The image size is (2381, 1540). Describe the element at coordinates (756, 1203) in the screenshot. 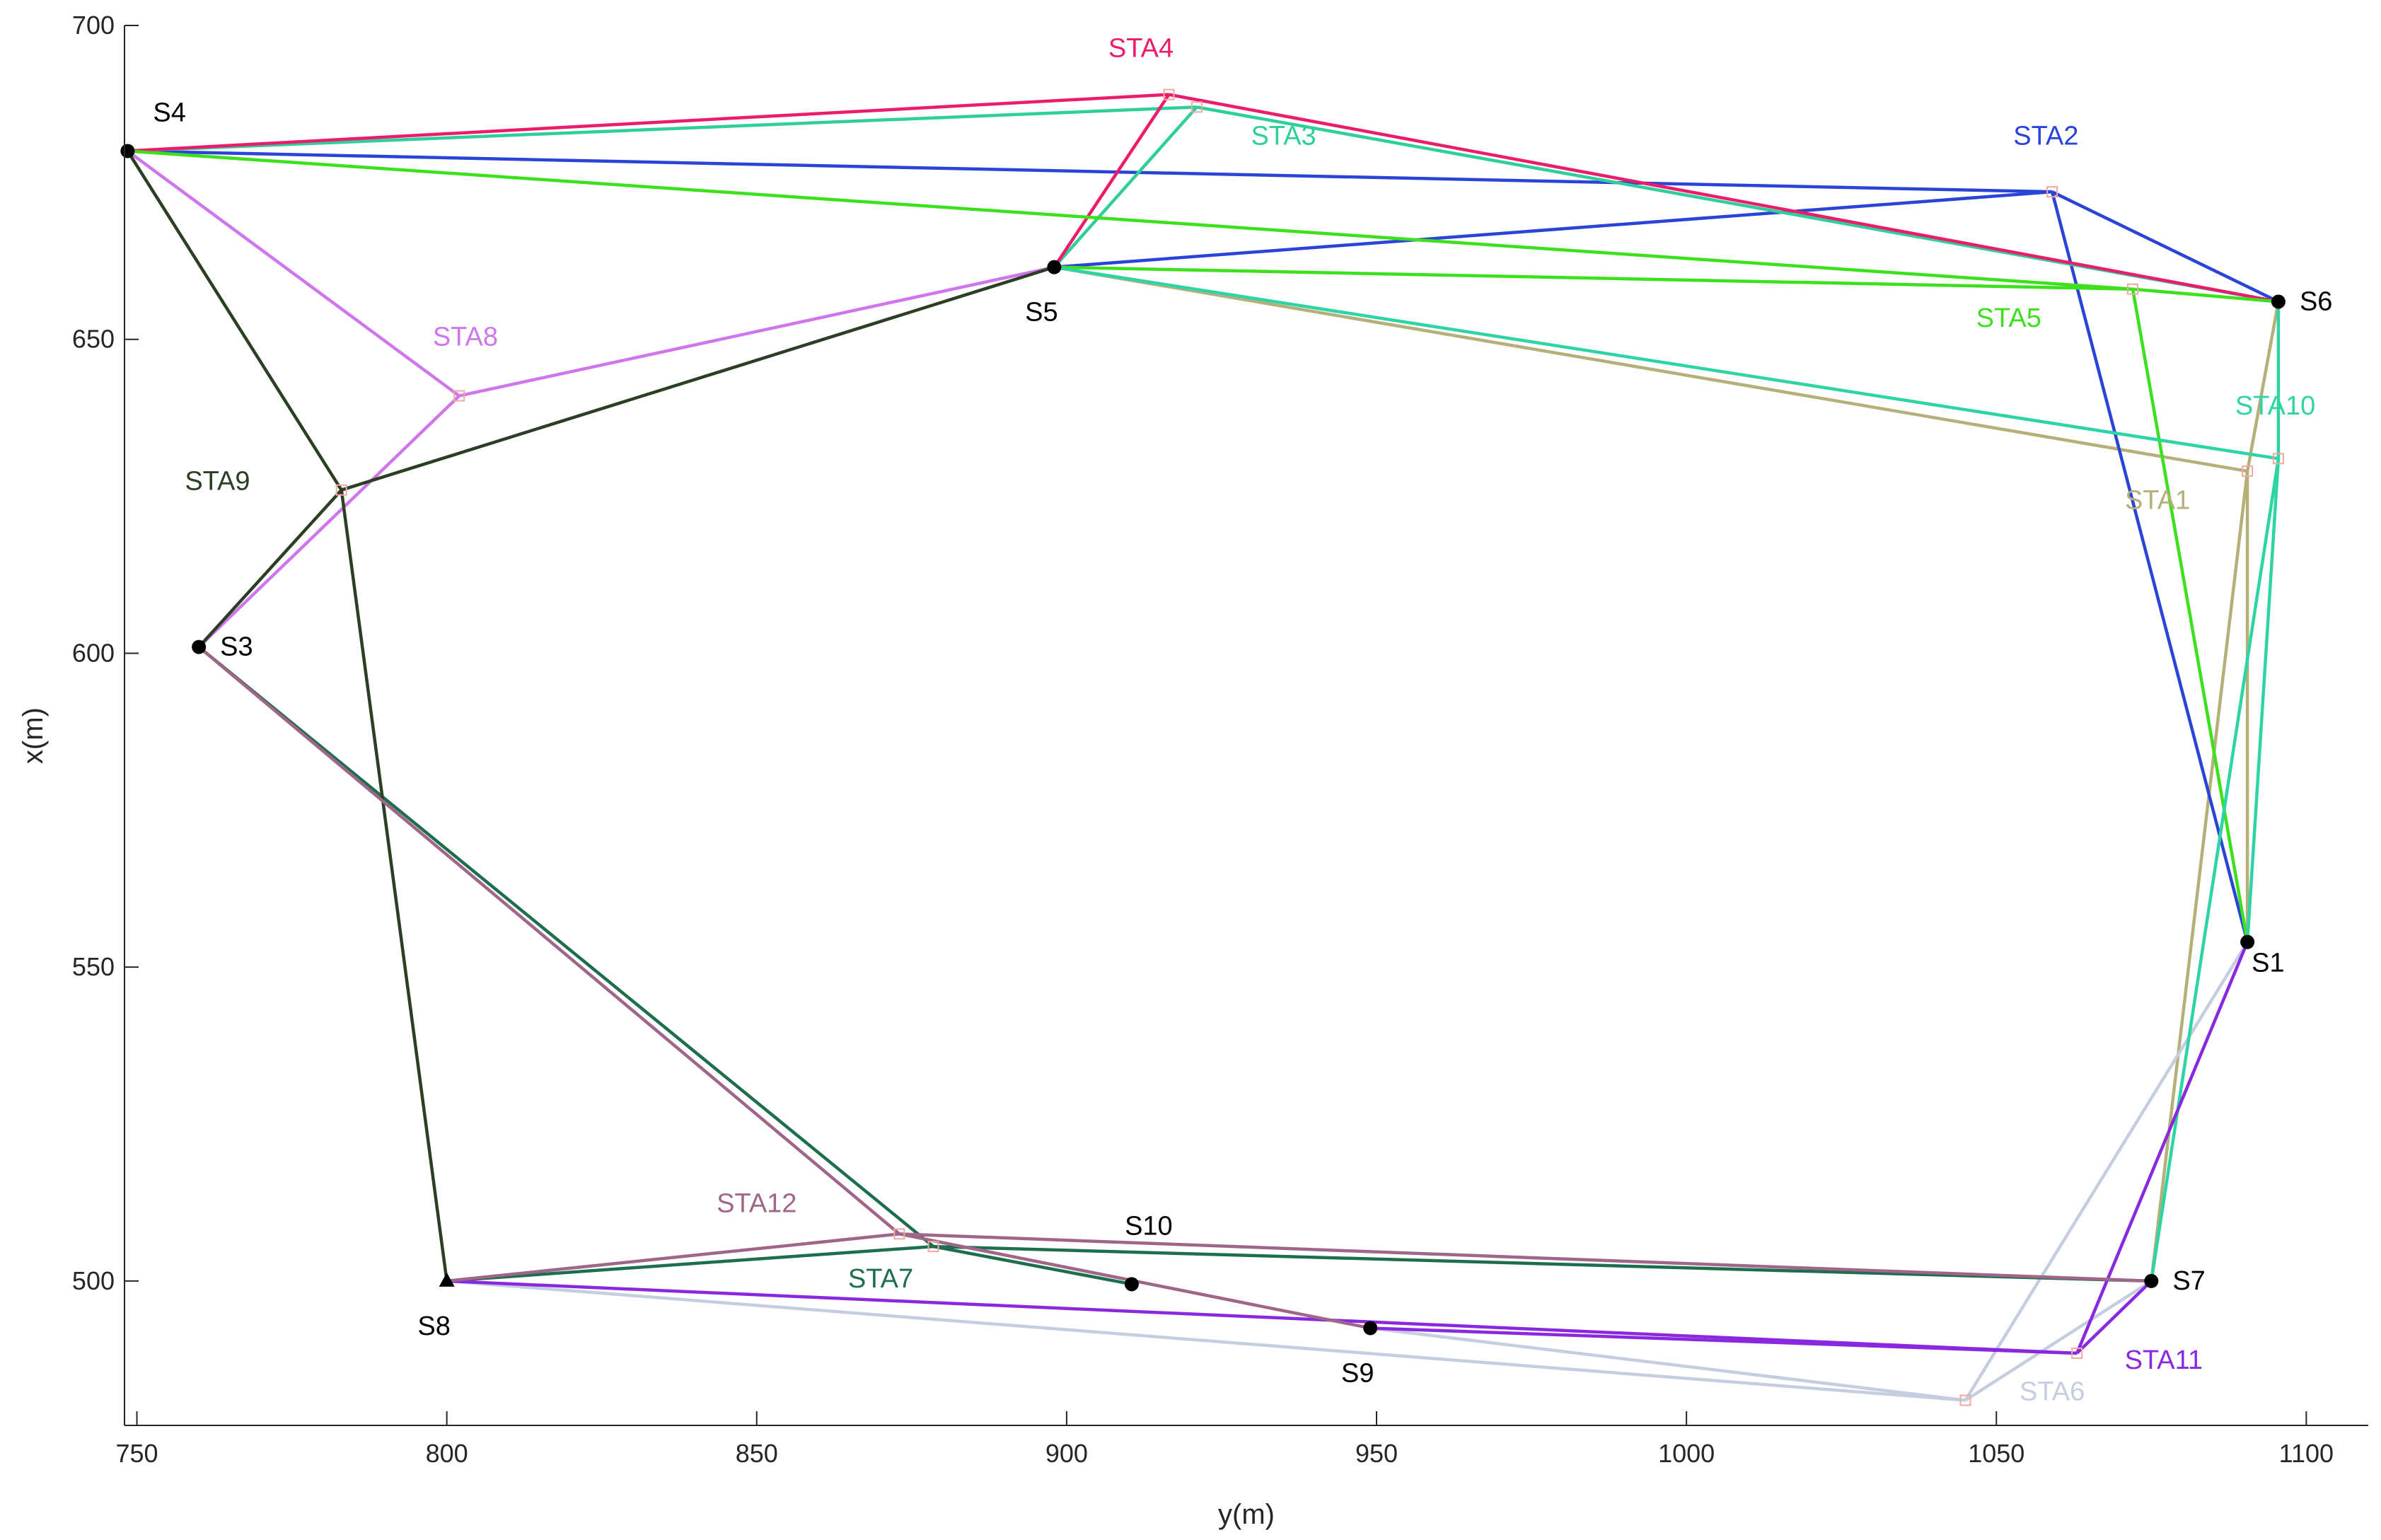

I see `label-sta12: STA12` at that location.